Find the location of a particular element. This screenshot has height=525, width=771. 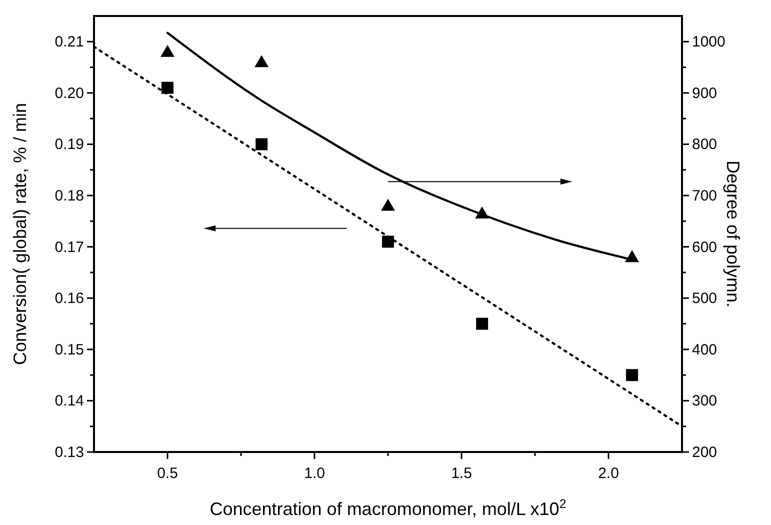

x-tick-label: 1.5 is located at coordinates (461, 473).